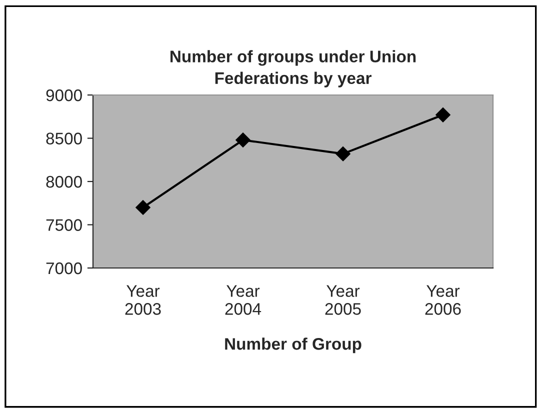 The width and height of the screenshot is (544, 411). What do you see at coordinates (293, 69) in the screenshot?
I see `chart-title: Number of groups under Union Federations by year` at bounding box center [293, 69].